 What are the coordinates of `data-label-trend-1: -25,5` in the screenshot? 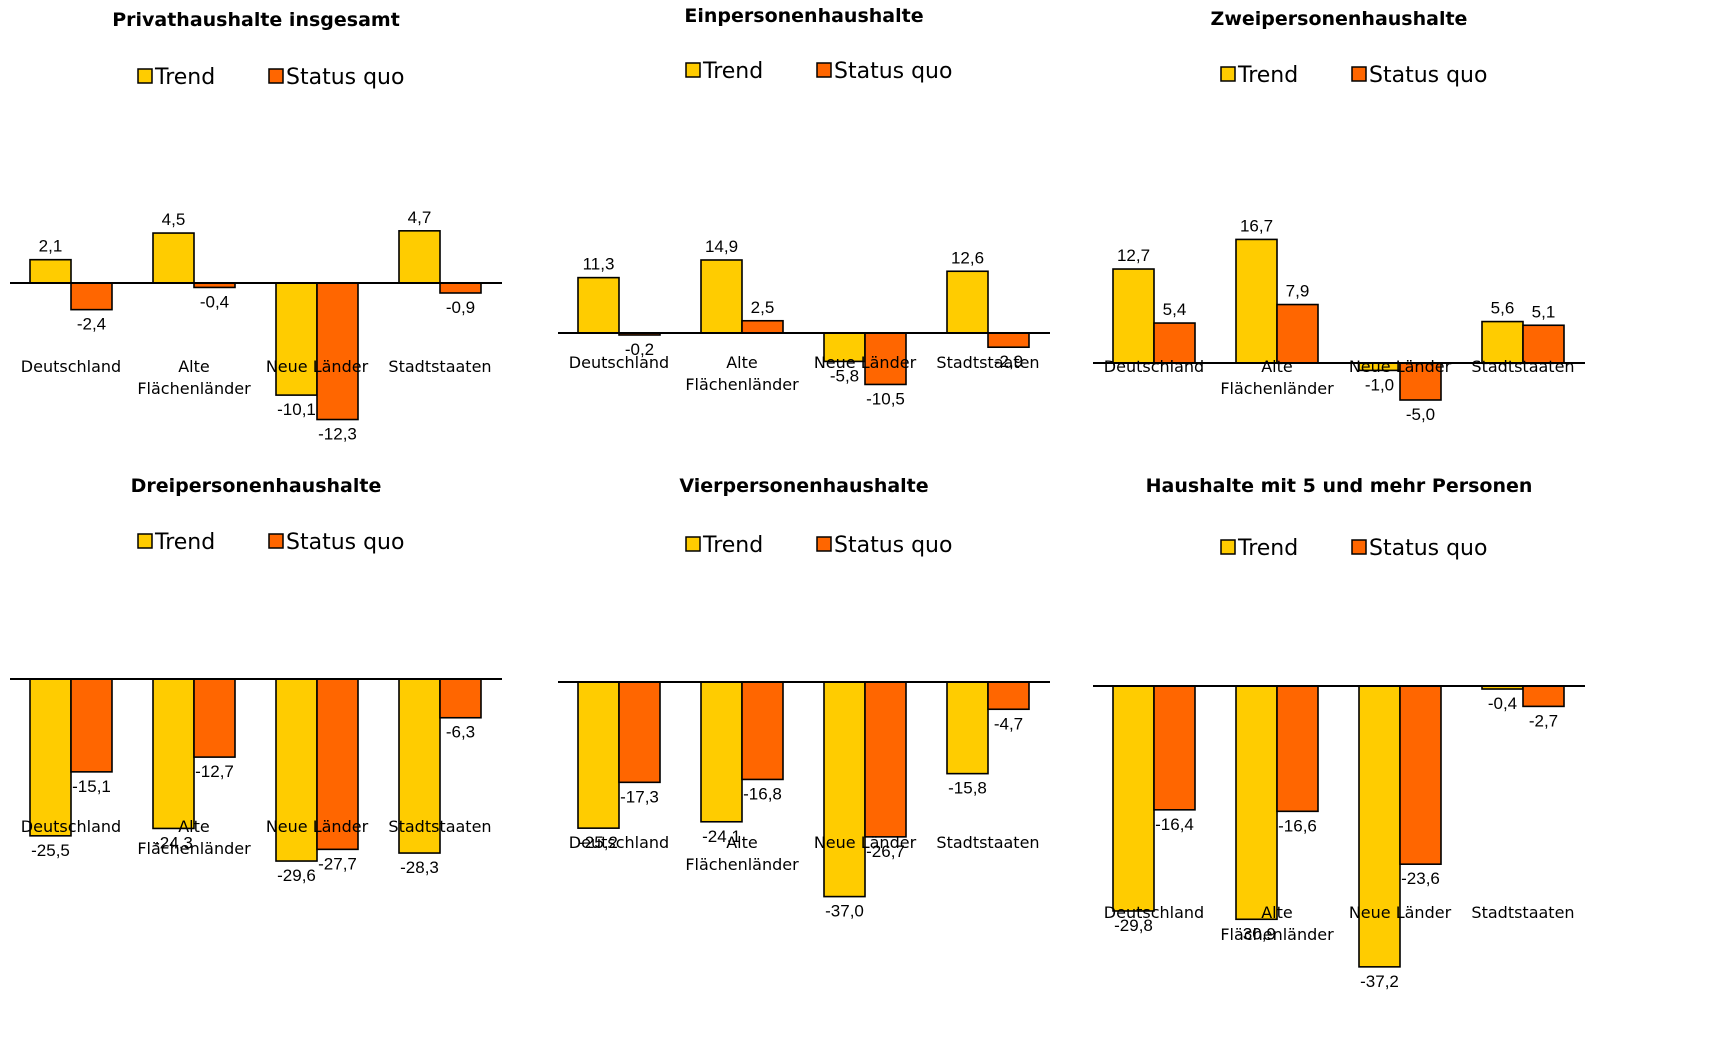 It's located at (50, 850).